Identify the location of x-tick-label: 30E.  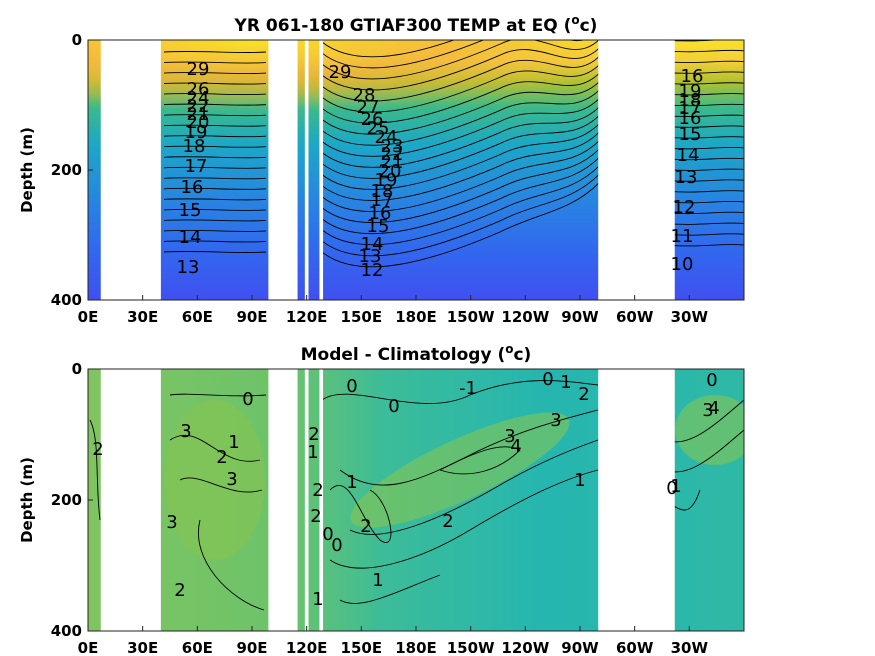
(142, 647).